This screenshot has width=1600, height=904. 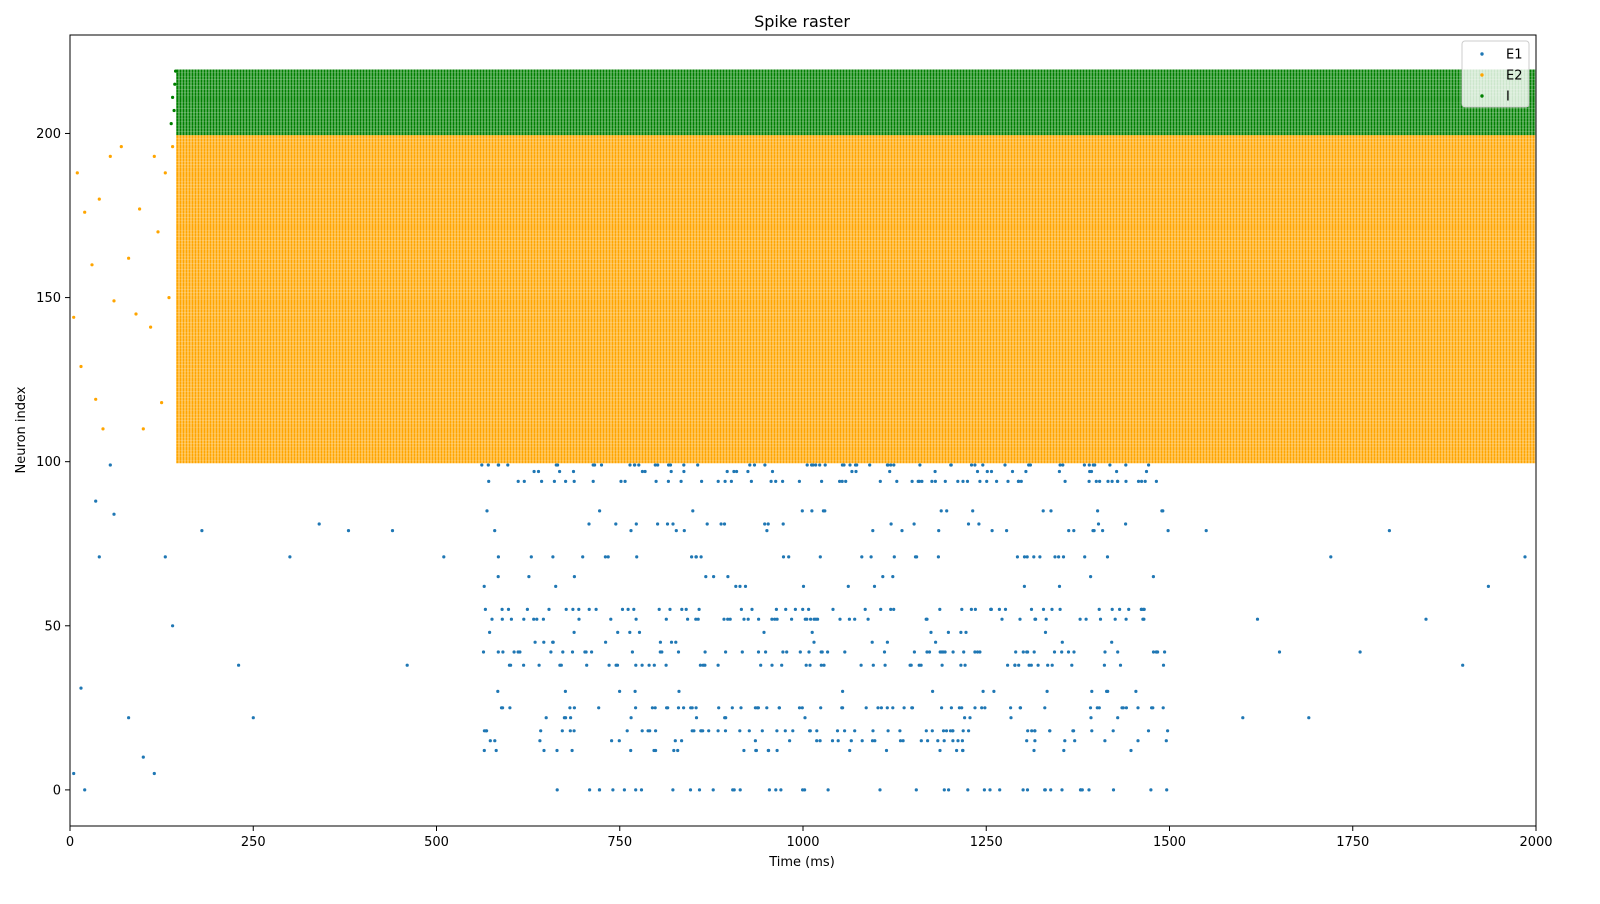 I want to click on x-tick-label: 1000, so click(x=802, y=842).